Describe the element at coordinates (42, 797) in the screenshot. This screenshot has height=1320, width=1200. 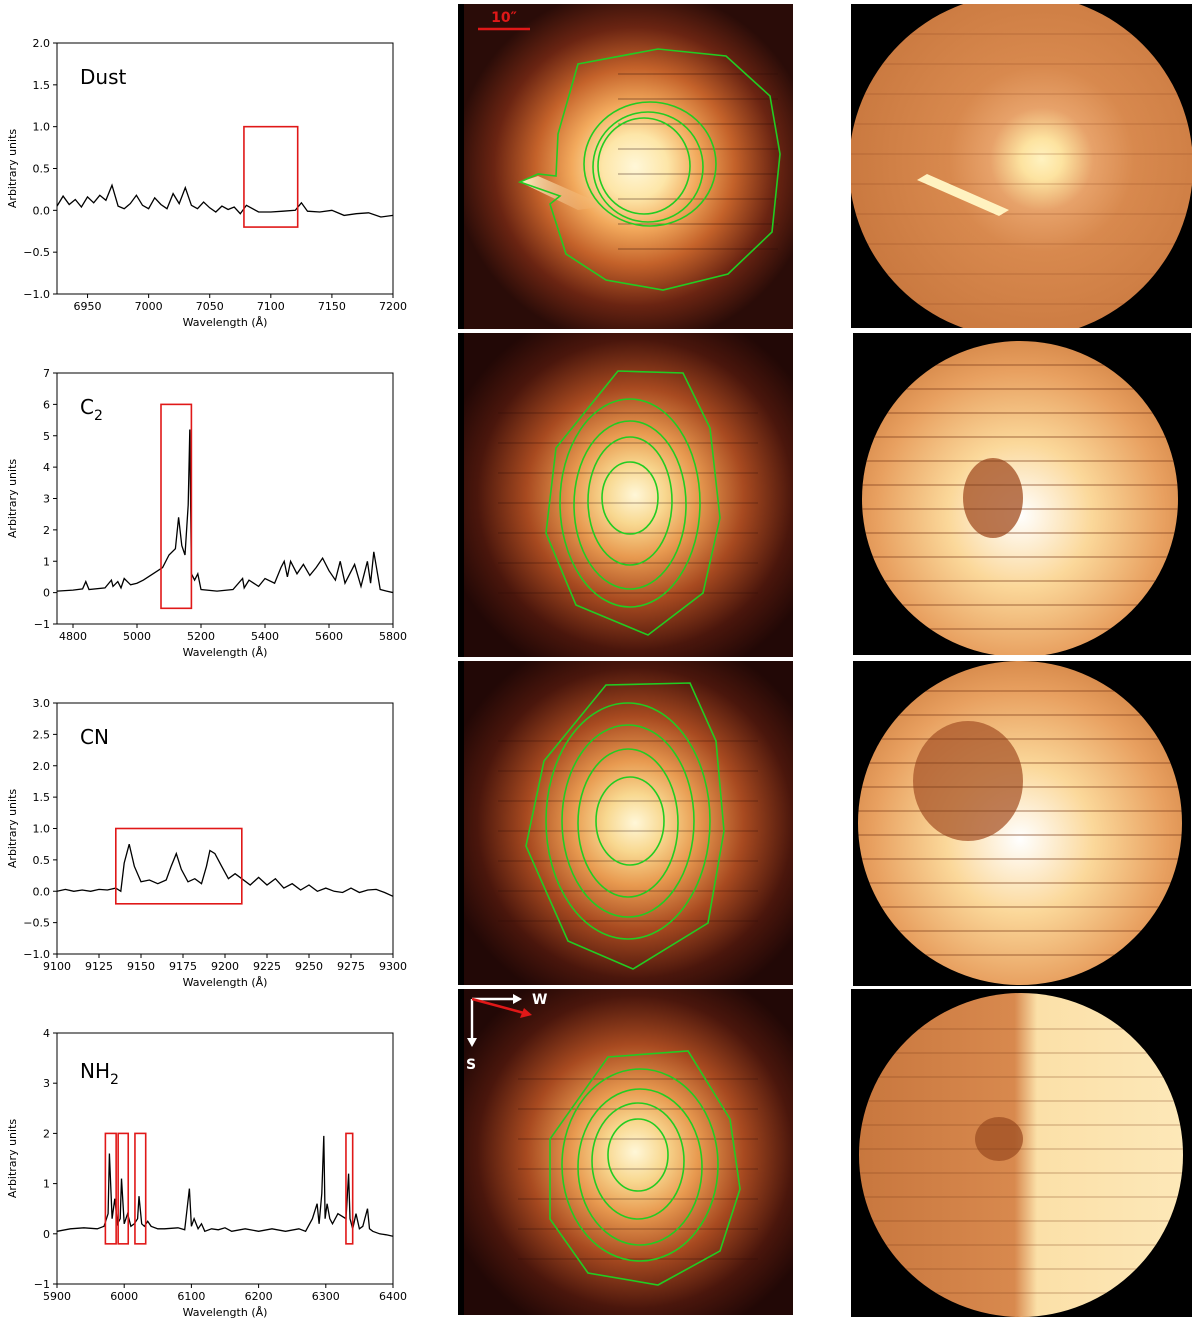
I see `y-tick-label: 1.5` at that location.